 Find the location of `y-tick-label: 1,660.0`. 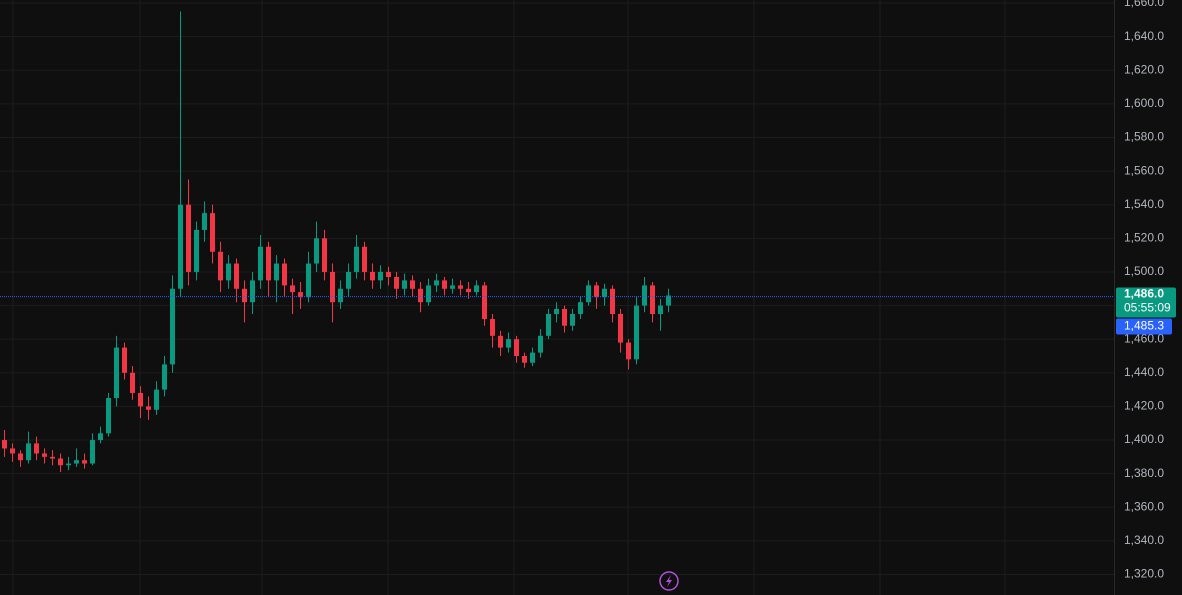

y-tick-label: 1,660.0 is located at coordinates (1144, 4).